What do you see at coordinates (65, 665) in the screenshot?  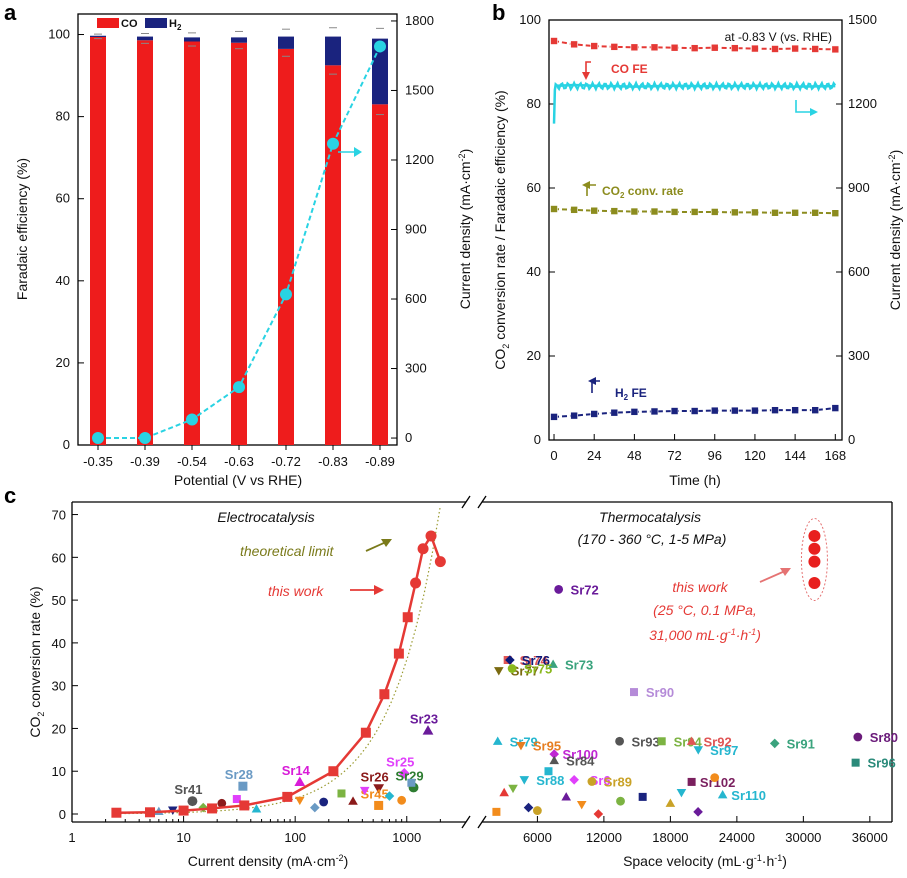 I see `panel-c-y-axis: 0 10 20 30 40 50 60 70` at bounding box center [65, 665].